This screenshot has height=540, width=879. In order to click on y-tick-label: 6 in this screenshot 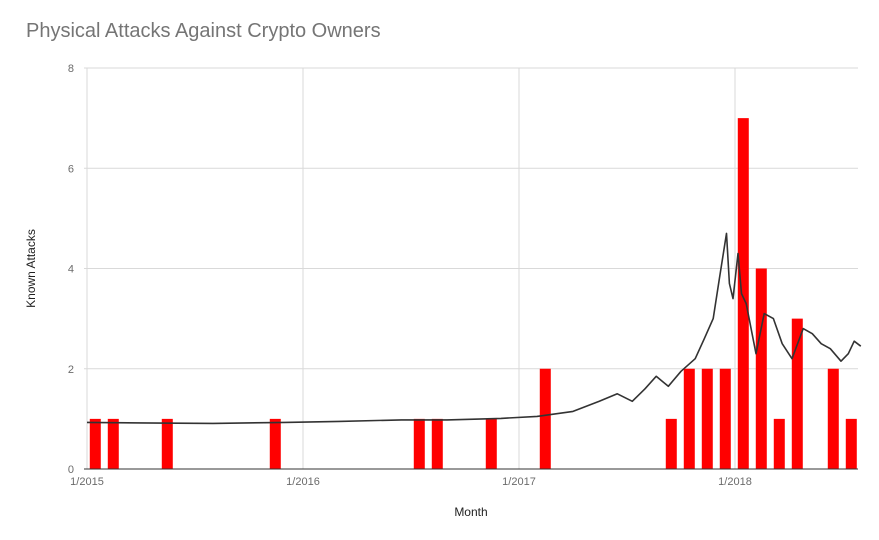, I will do `click(71, 169)`.